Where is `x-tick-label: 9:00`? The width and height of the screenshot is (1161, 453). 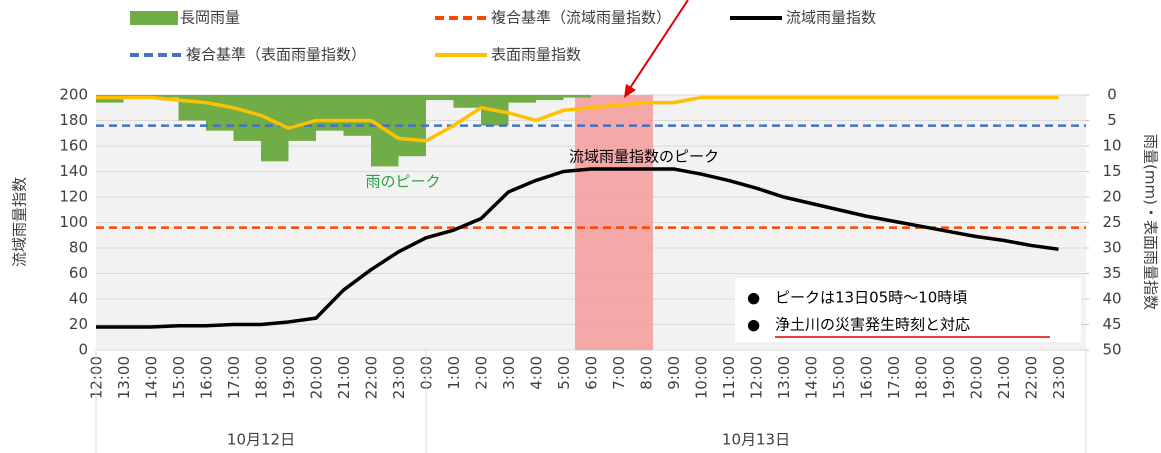 x-tick-label: 9:00 is located at coordinates (674, 373).